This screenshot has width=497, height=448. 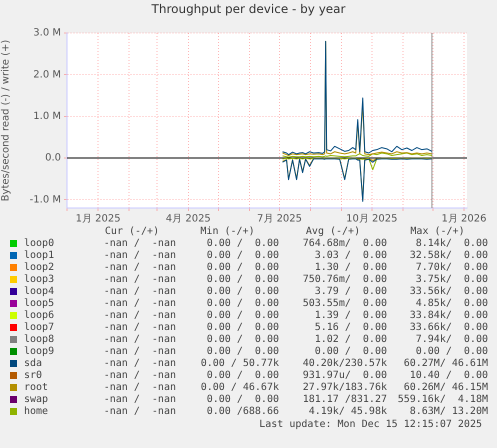 What do you see at coordinates (40, 244) in the screenshot?
I see `legend-label: loop0` at bounding box center [40, 244].